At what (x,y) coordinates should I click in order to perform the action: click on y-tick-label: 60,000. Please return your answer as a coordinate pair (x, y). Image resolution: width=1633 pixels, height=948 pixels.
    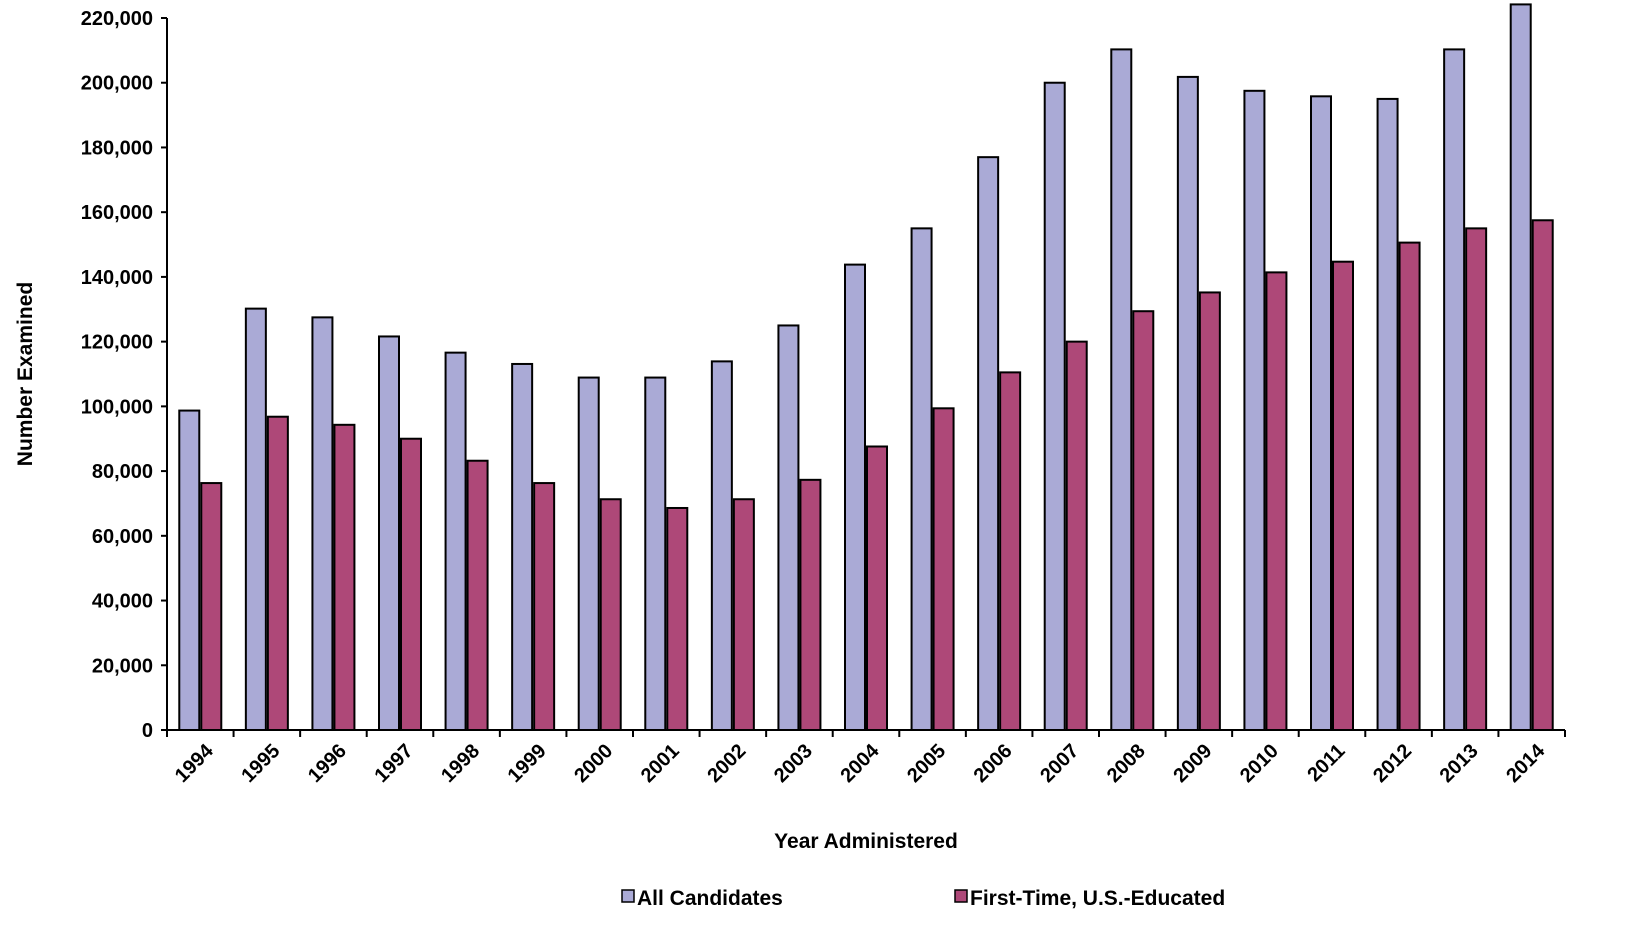
    Looking at the image, I should click on (122, 537).